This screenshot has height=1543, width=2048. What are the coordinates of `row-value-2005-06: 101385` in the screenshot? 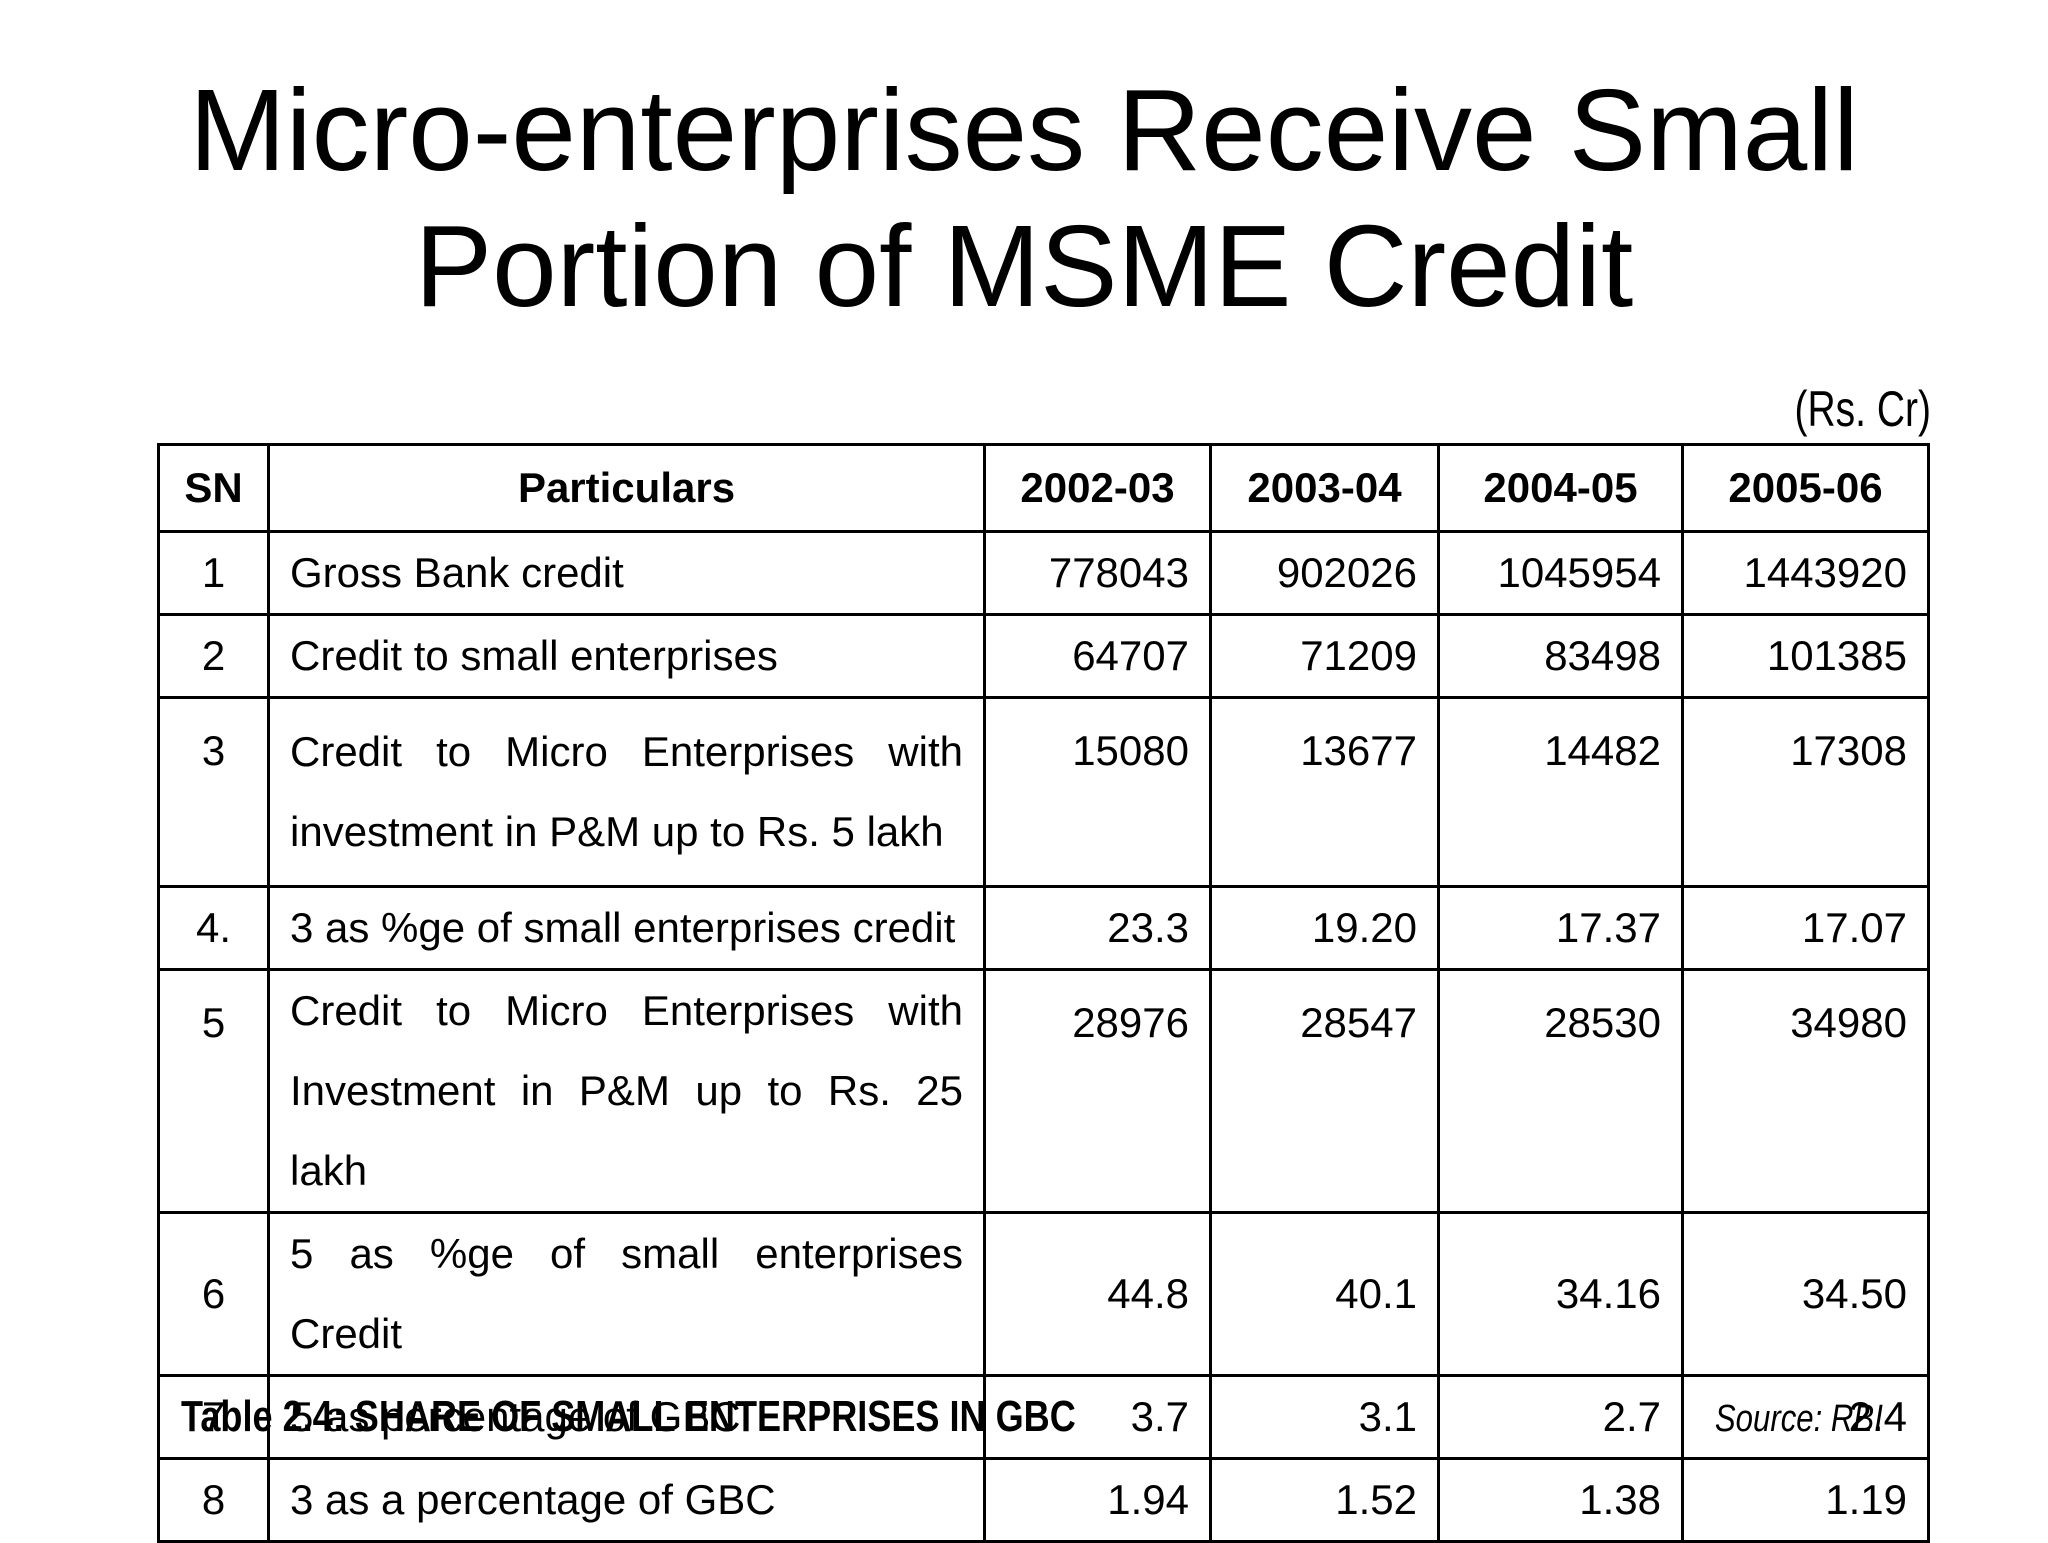 It's located at (1805, 656).